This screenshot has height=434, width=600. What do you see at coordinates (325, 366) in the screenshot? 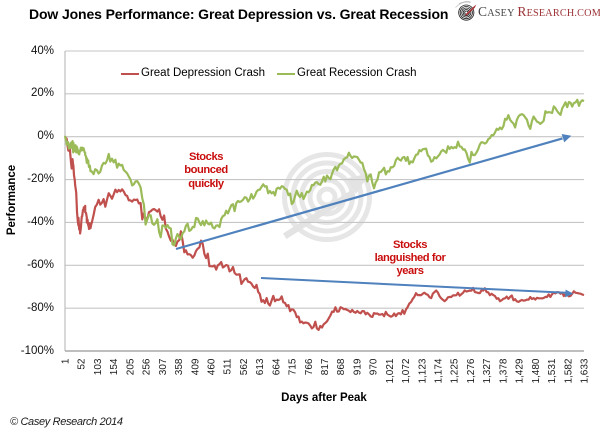
I see `svg-text: 817` at bounding box center [325, 366].